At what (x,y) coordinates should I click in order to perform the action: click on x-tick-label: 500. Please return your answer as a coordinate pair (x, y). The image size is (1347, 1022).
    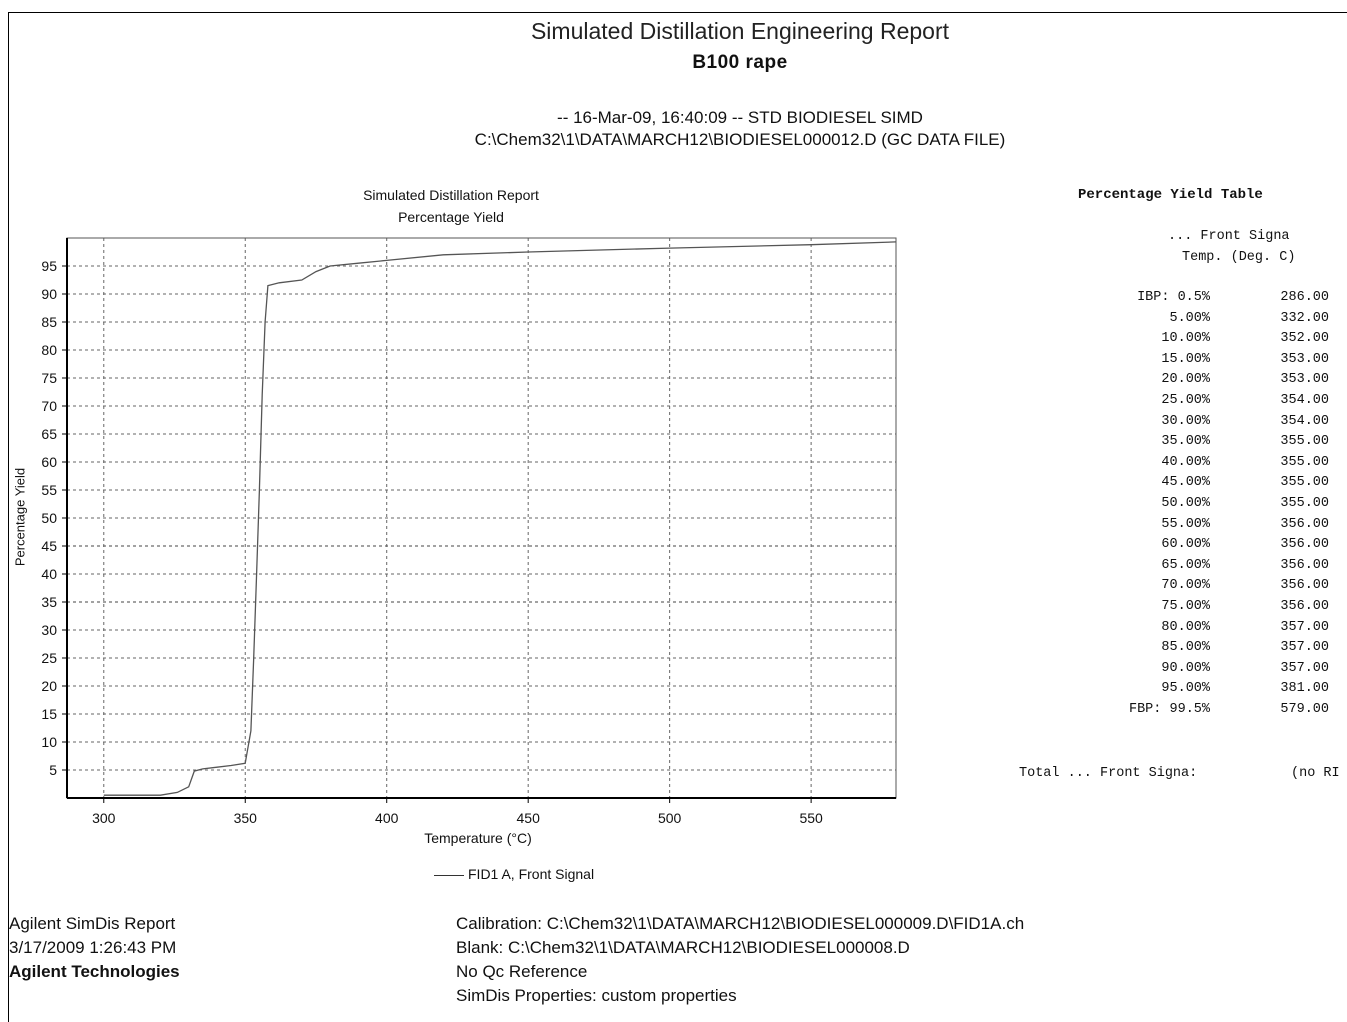
    Looking at the image, I should click on (670, 817).